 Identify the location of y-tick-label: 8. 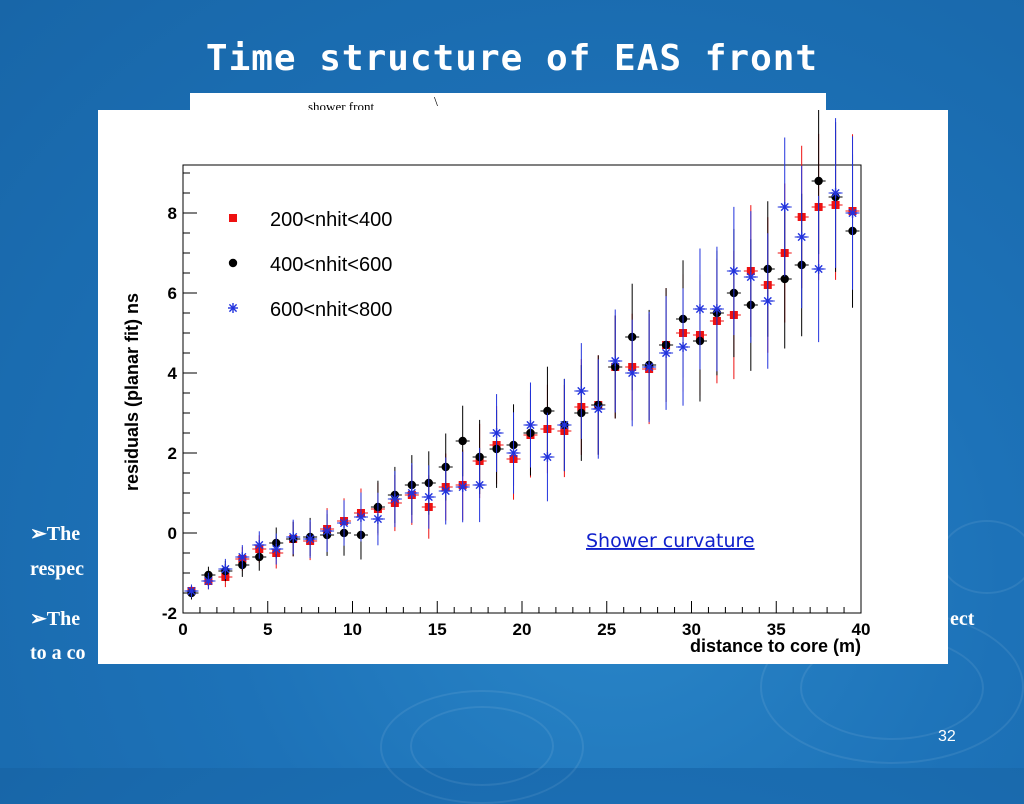
(172, 213).